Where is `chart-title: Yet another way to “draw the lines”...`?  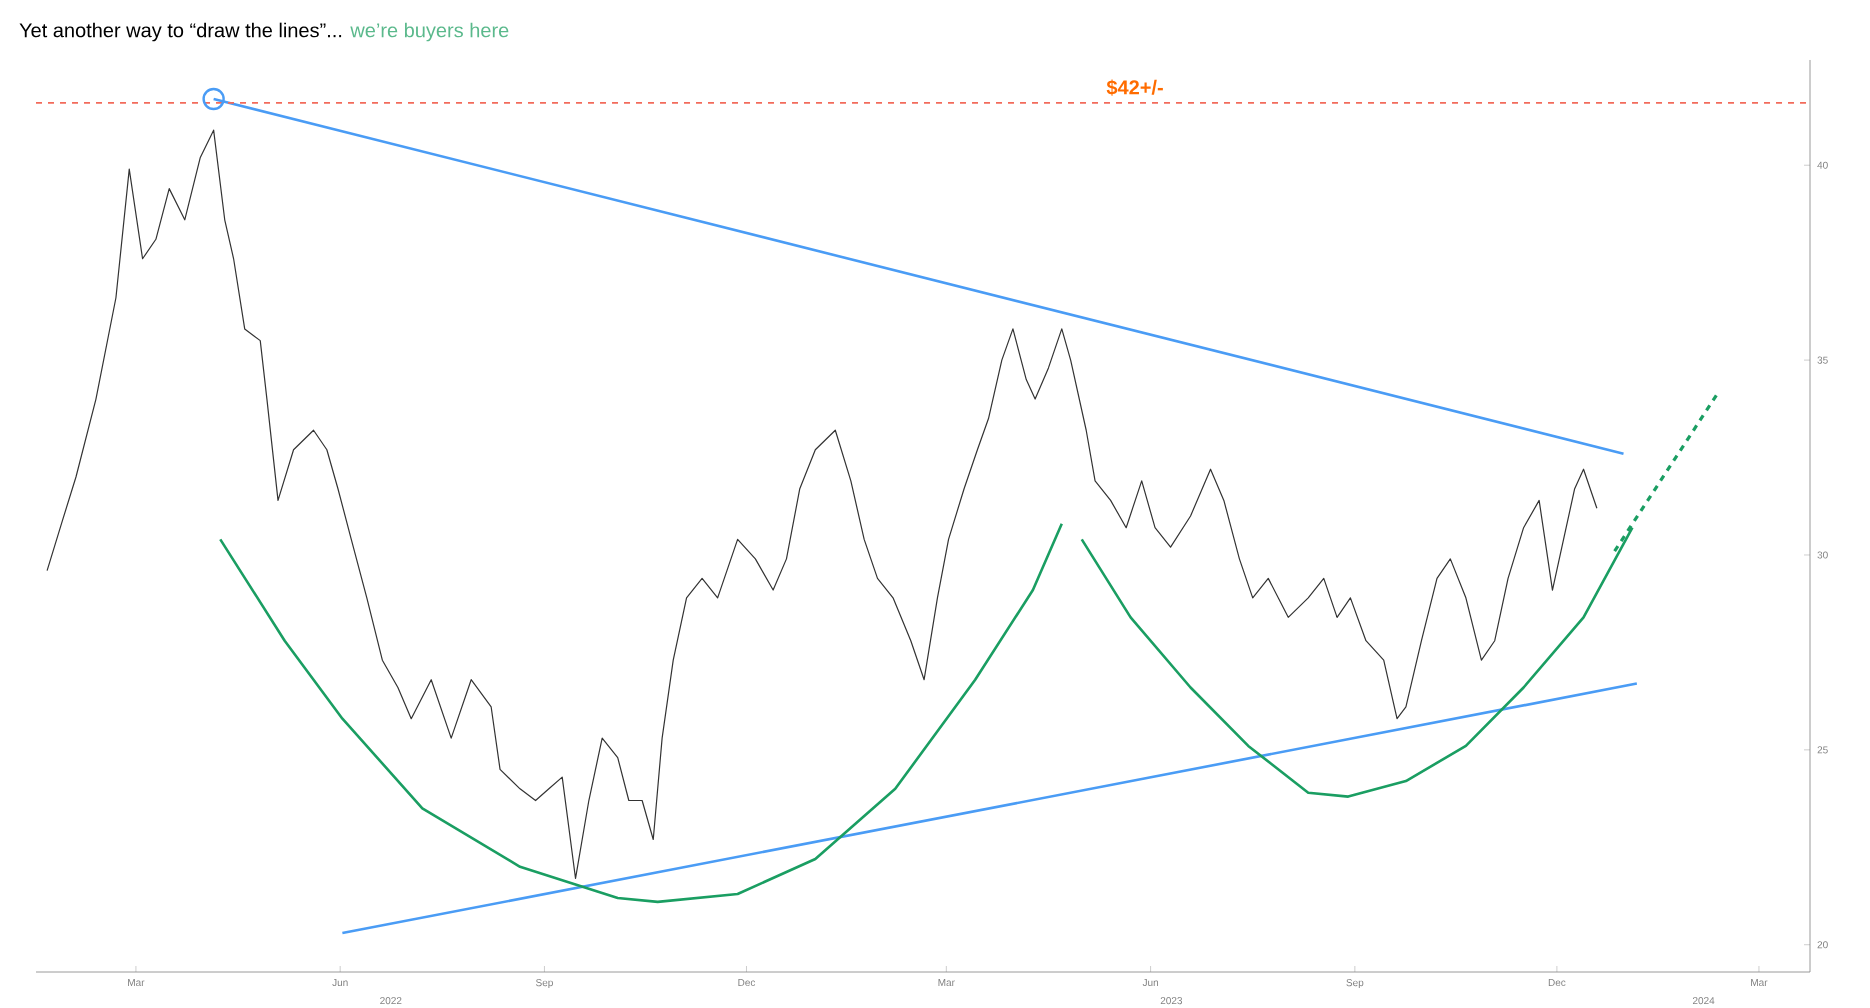
chart-title: Yet another way to “draw the lines”... is located at coordinates (180, 32).